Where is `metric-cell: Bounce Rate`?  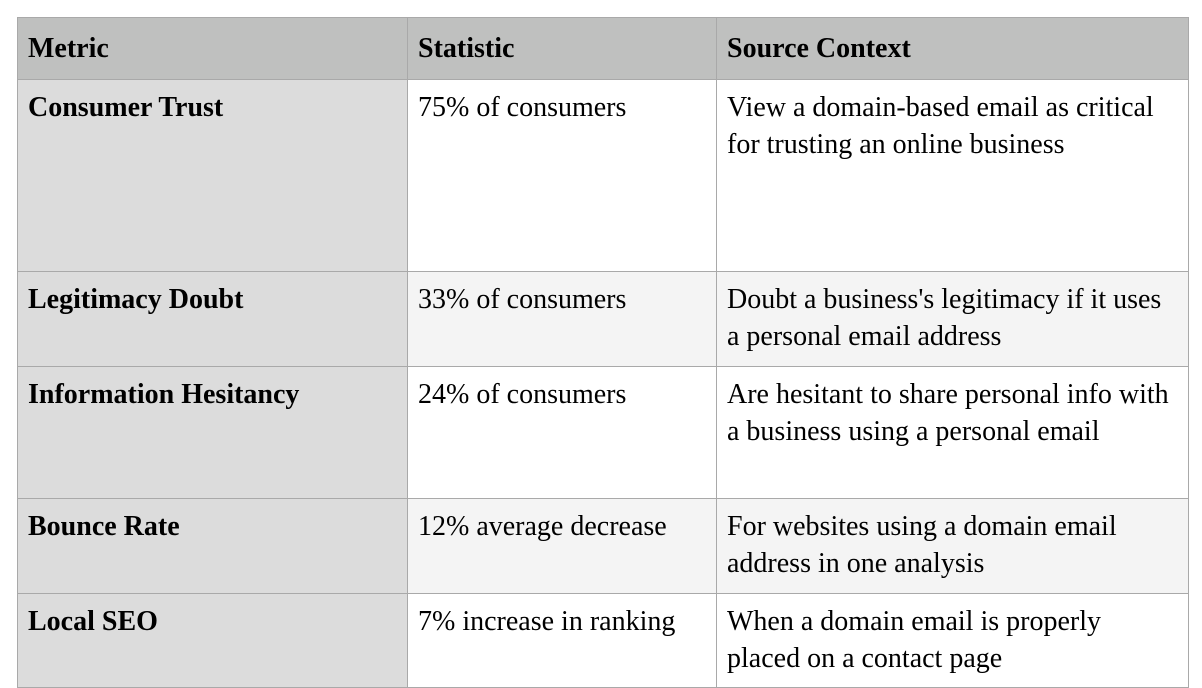
metric-cell: Bounce Rate is located at coordinates (212, 546).